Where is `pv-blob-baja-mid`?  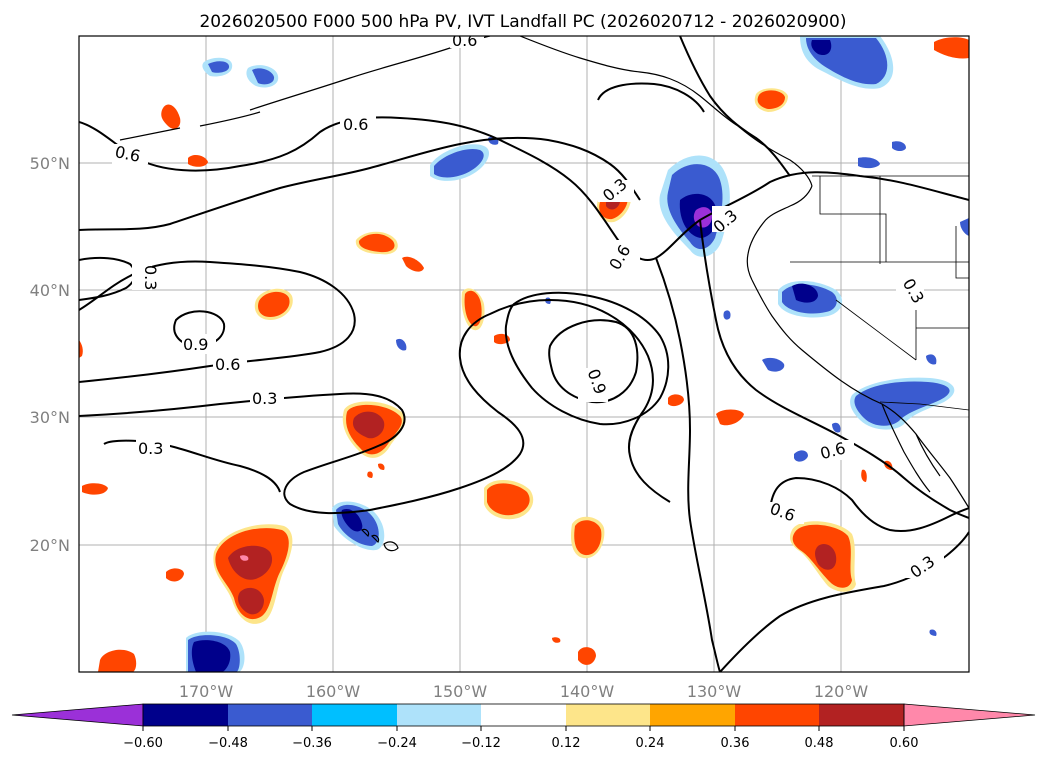
pv-blob-baja-mid is located at coordinates (902, 403).